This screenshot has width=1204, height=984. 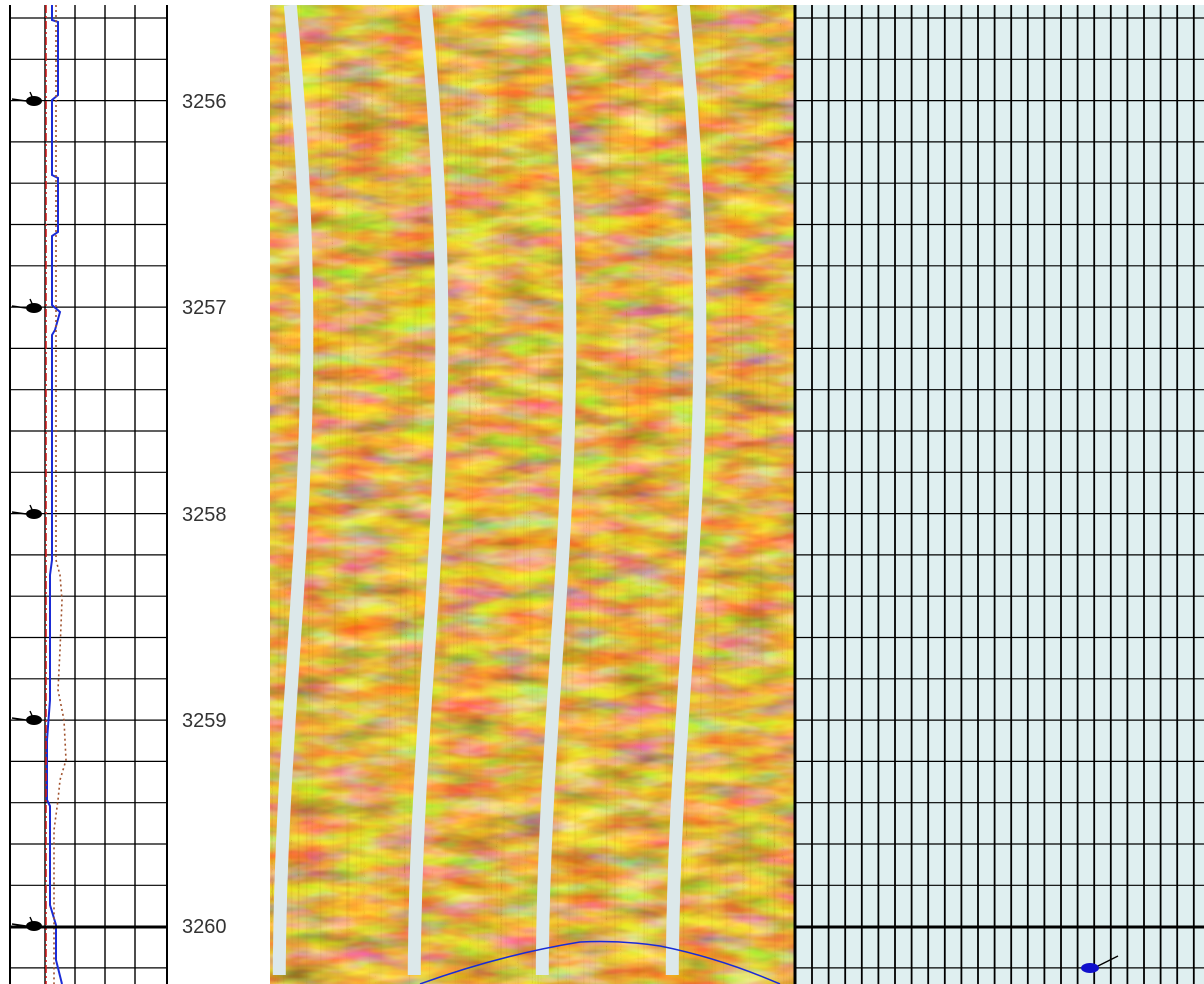 I want to click on depth-label-3260: 3260, so click(x=204, y=927).